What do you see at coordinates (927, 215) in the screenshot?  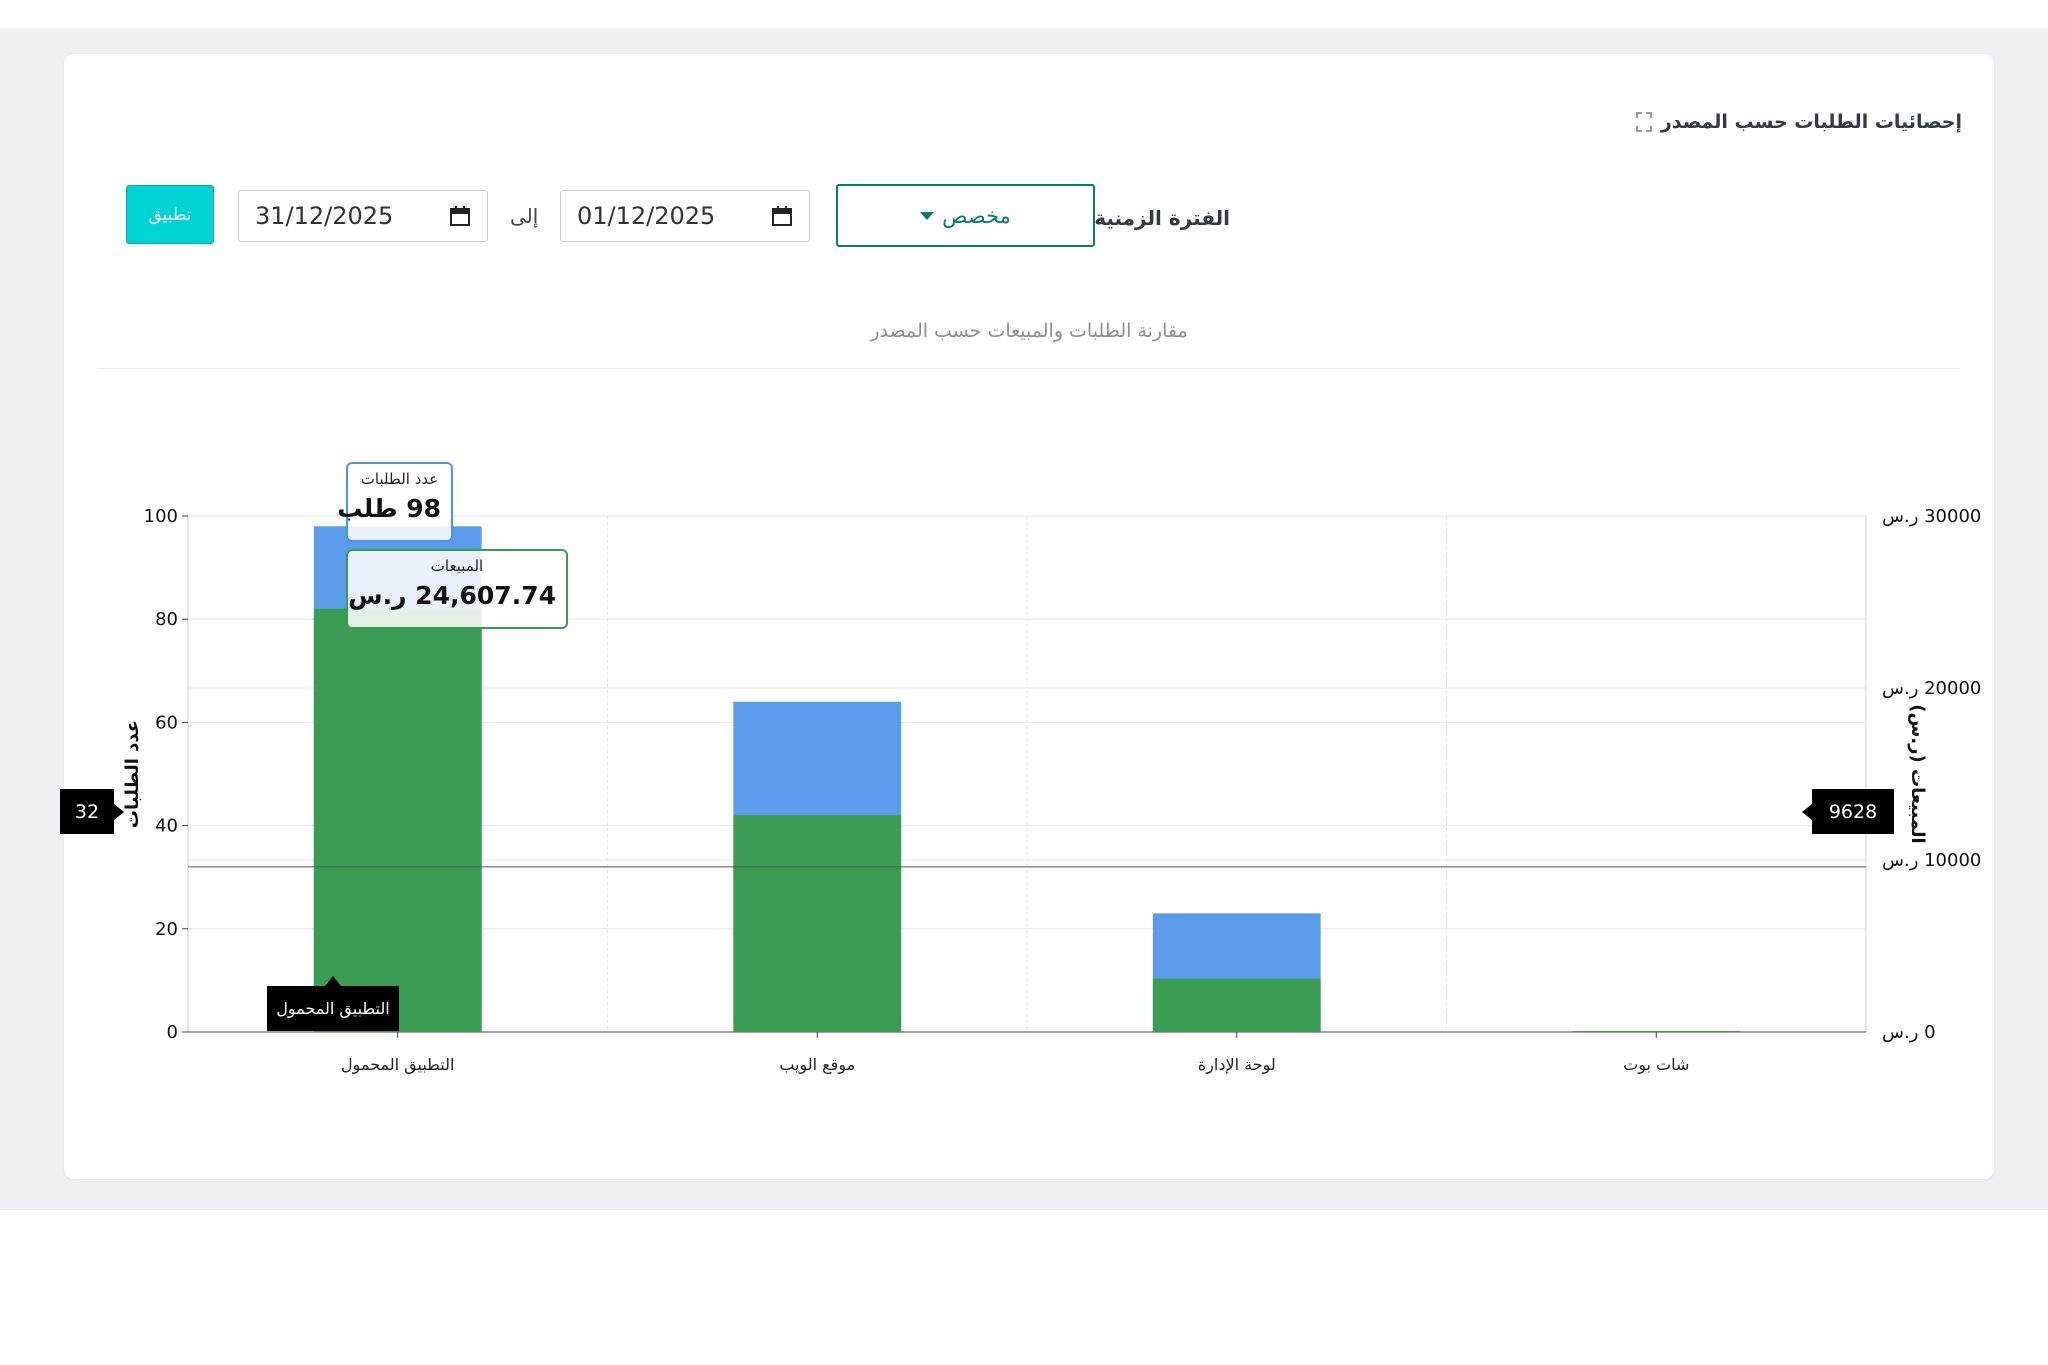 I see `chevron-down-icon` at bounding box center [927, 215].